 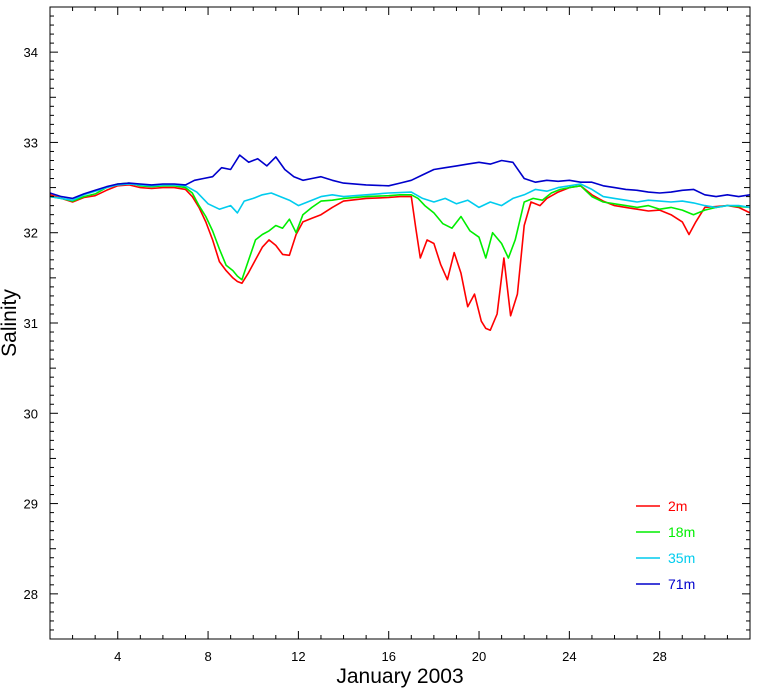 I want to click on x-tick-label: 24, so click(x=569, y=656).